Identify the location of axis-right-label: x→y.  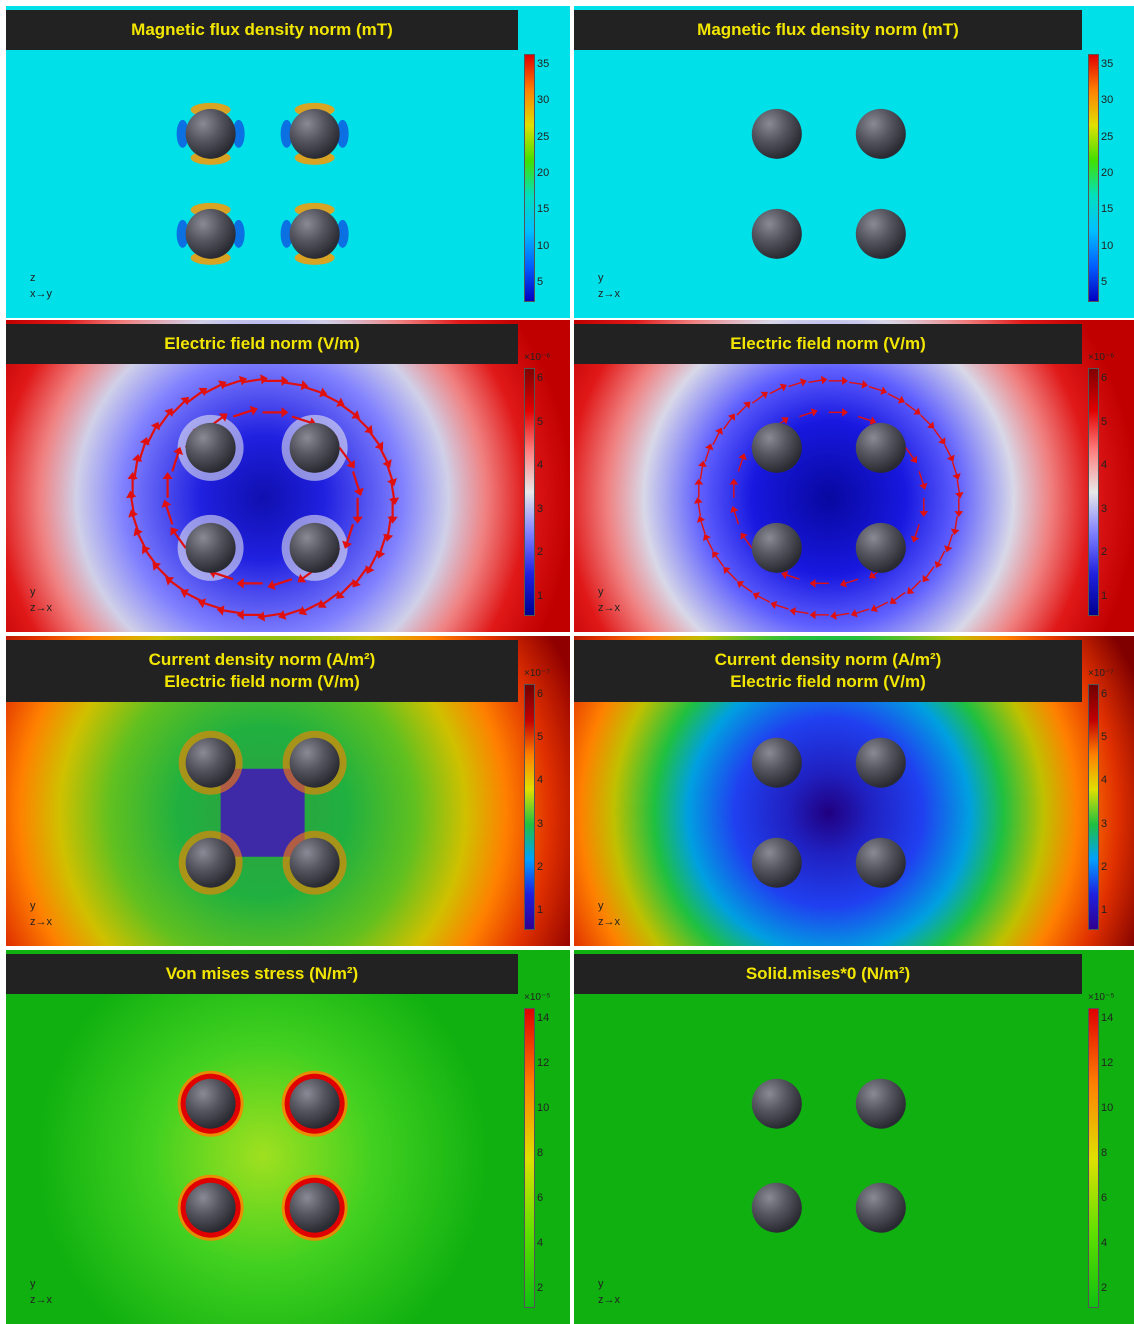
(41, 294).